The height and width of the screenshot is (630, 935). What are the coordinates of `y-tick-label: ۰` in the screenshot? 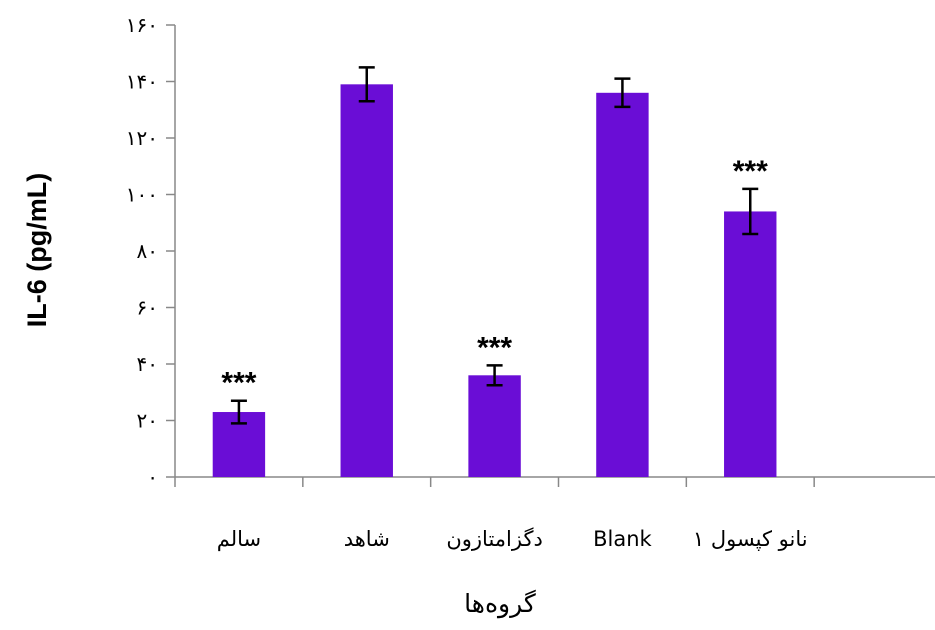 It's located at (152, 477).